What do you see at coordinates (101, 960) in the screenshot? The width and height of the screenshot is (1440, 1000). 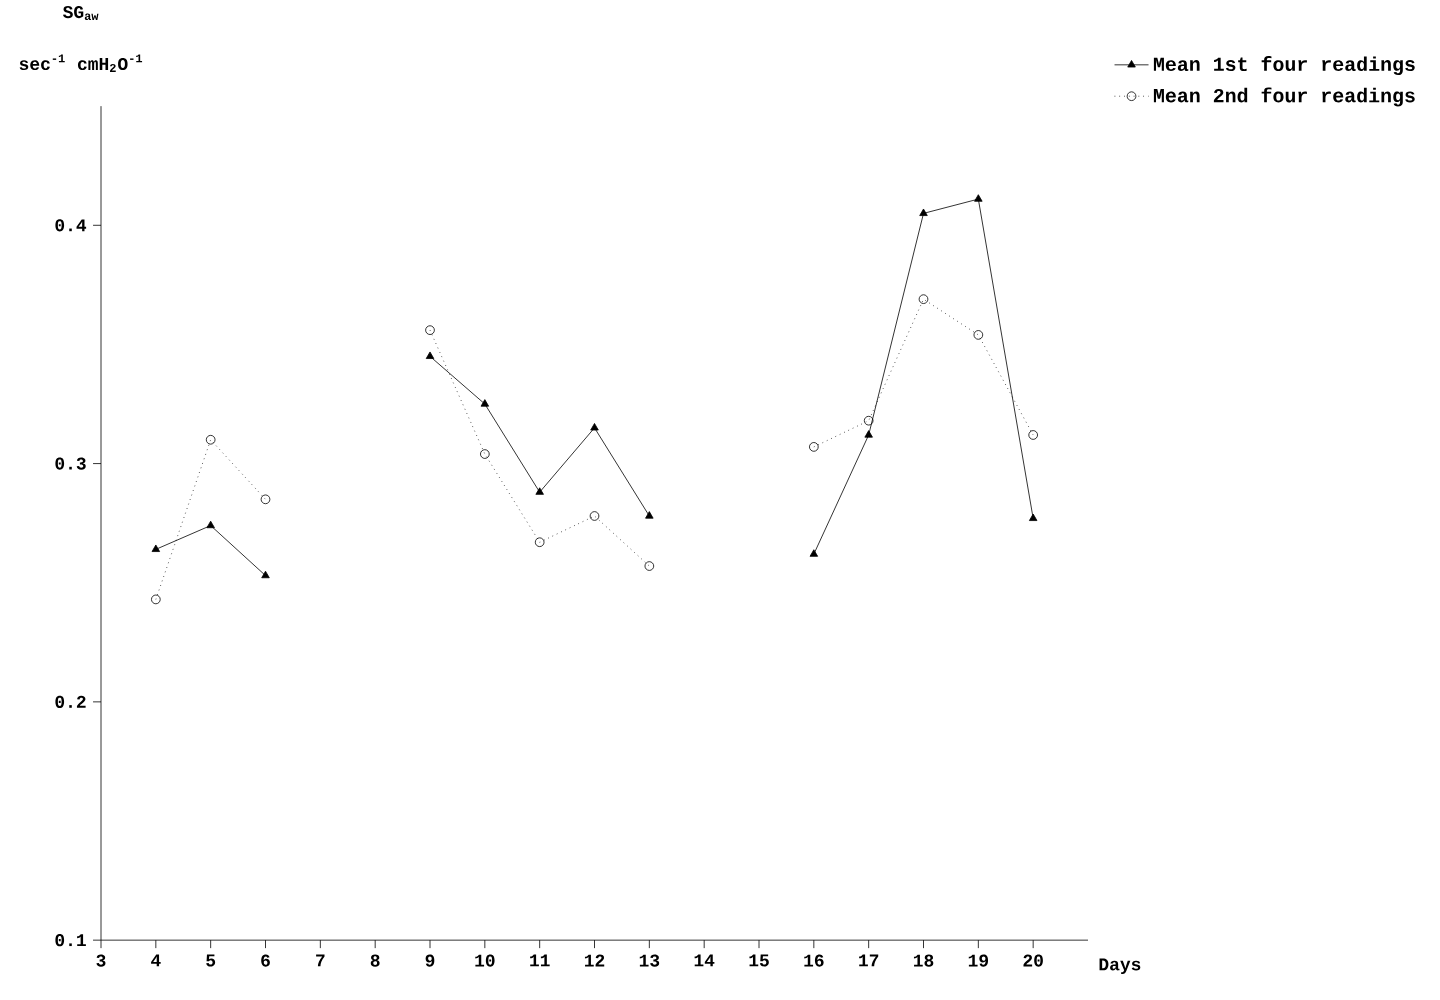 I see `x-tick-label: 3` at bounding box center [101, 960].